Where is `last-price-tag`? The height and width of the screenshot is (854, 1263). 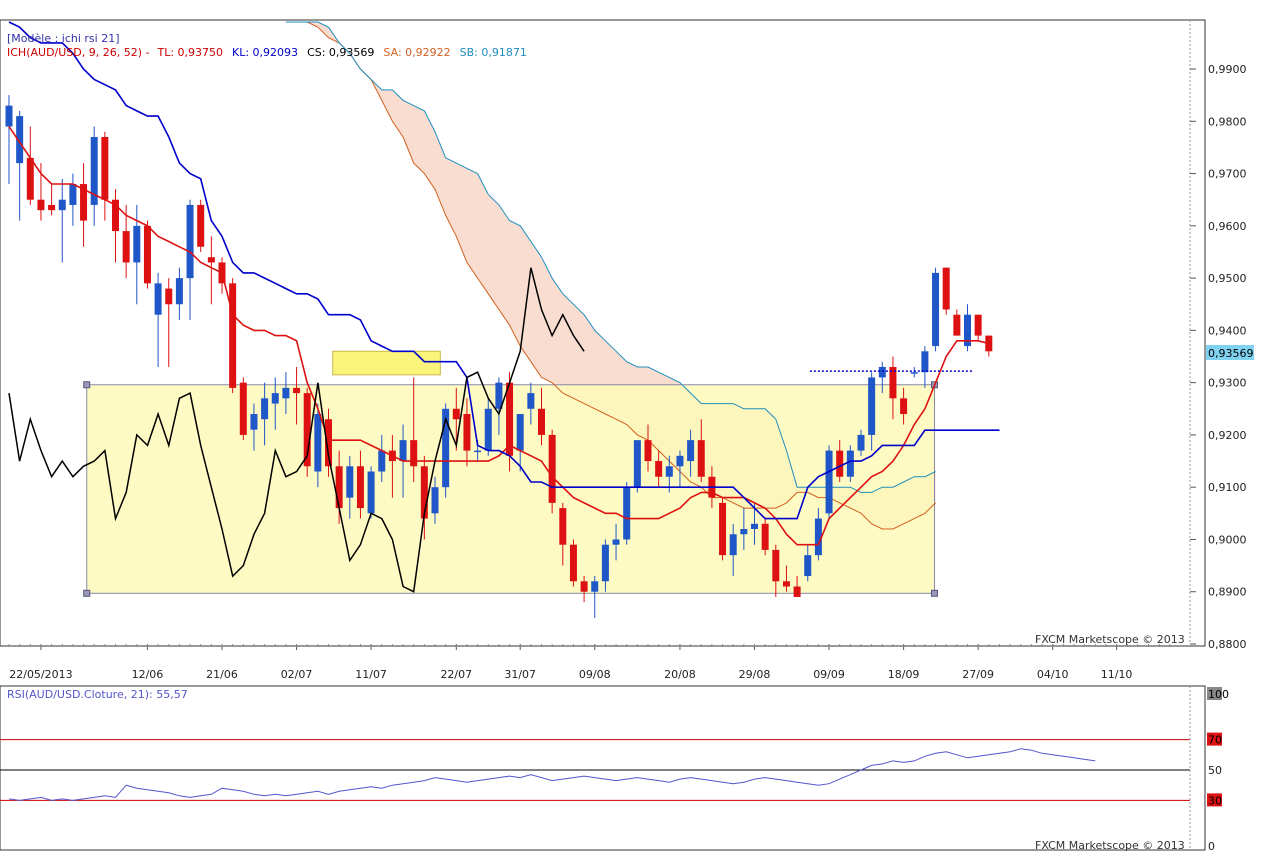
last-price-tag is located at coordinates (1230, 352).